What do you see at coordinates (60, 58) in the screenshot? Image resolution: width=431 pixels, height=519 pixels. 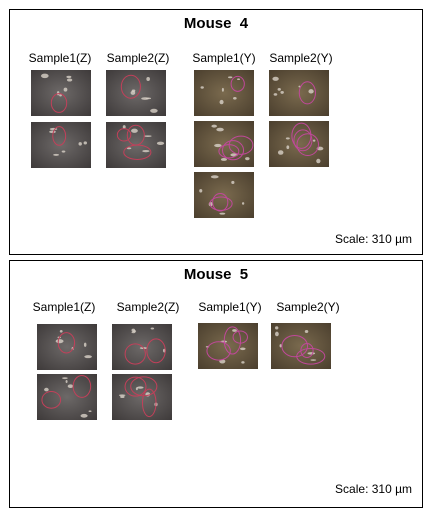 I see `column-label: Sample1(Z)` at bounding box center [60, 58].